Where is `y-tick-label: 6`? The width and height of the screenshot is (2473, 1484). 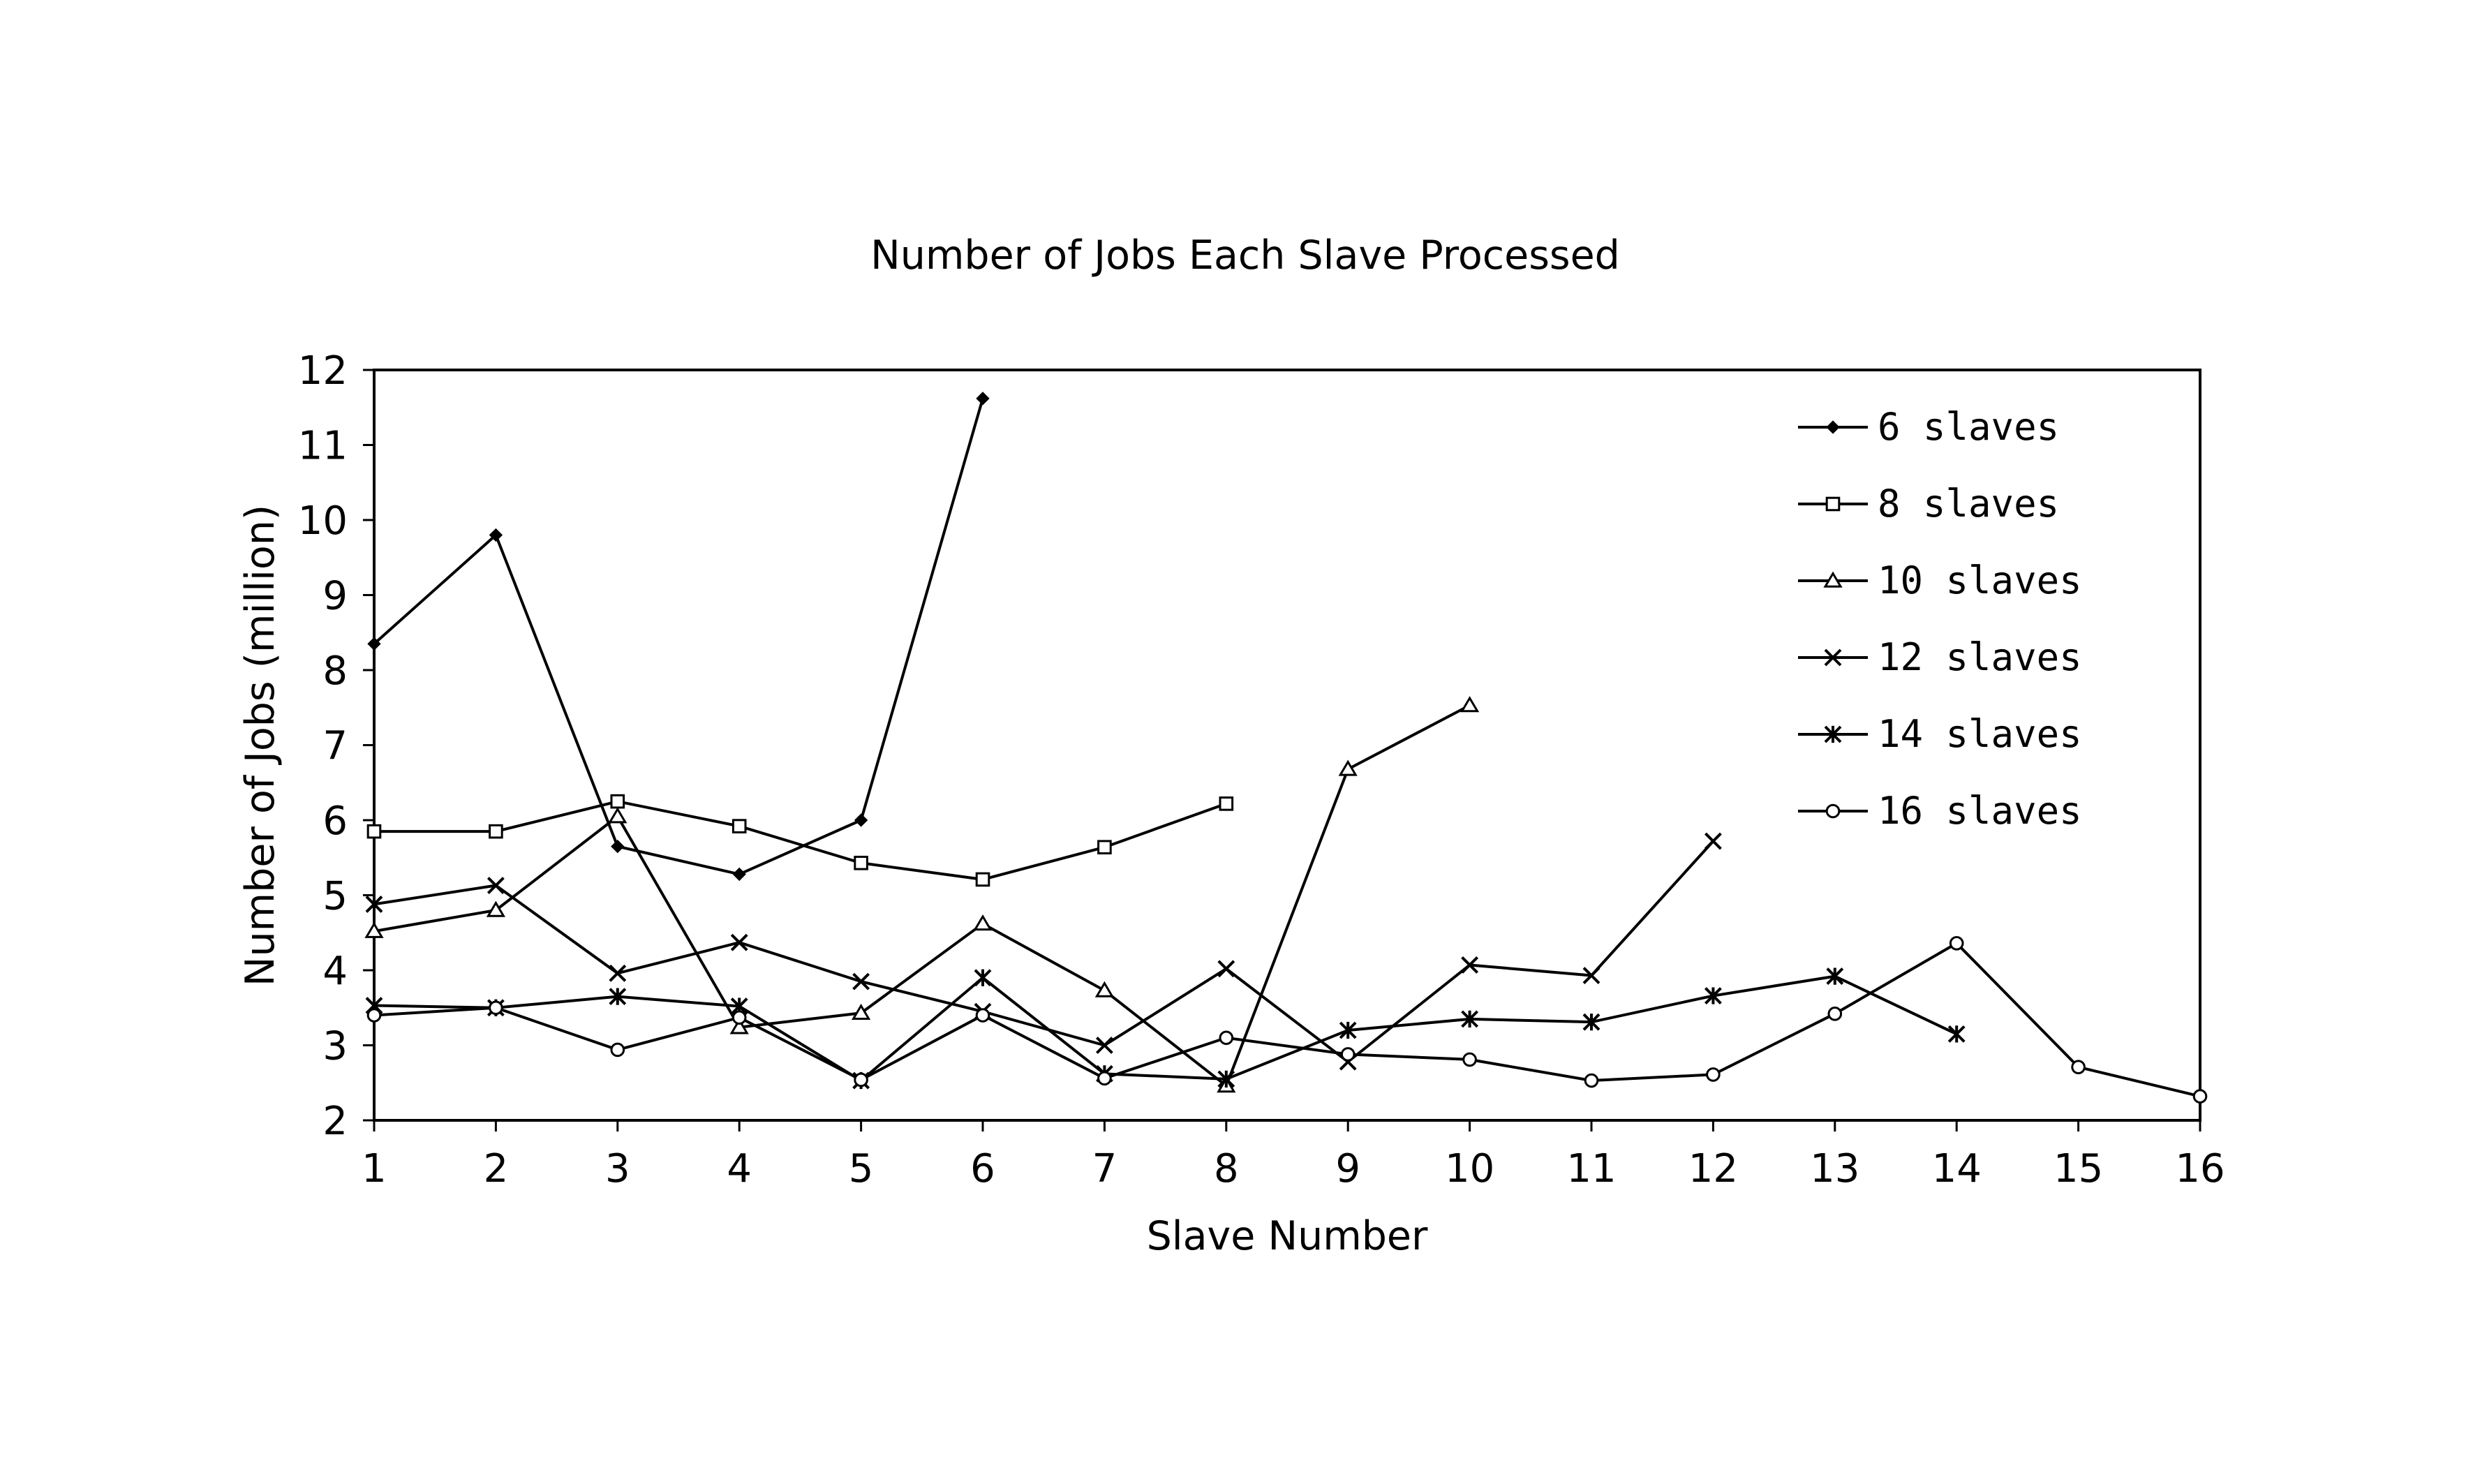 y-tick-label: 6 is located at coordinates (335, 821).